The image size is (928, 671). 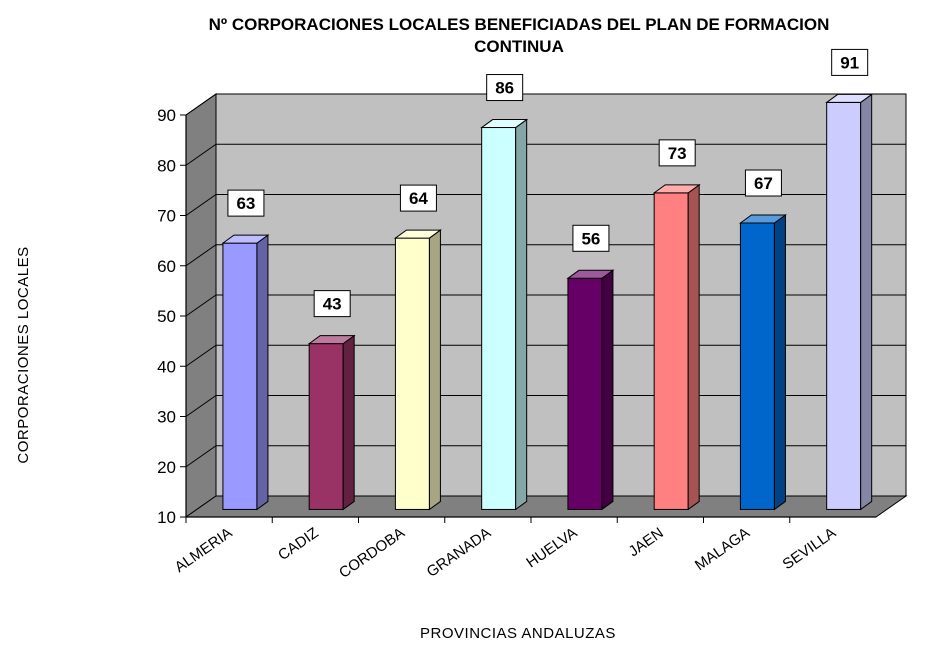 I want to click on data-label: 67, so click(x=763, y=183).